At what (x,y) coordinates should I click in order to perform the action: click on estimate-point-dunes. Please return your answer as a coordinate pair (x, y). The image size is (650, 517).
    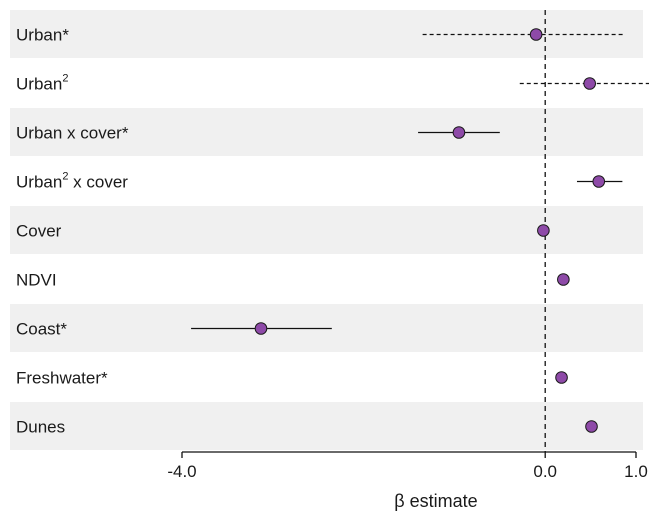
    Looking at the image, I should click on (591, 426).